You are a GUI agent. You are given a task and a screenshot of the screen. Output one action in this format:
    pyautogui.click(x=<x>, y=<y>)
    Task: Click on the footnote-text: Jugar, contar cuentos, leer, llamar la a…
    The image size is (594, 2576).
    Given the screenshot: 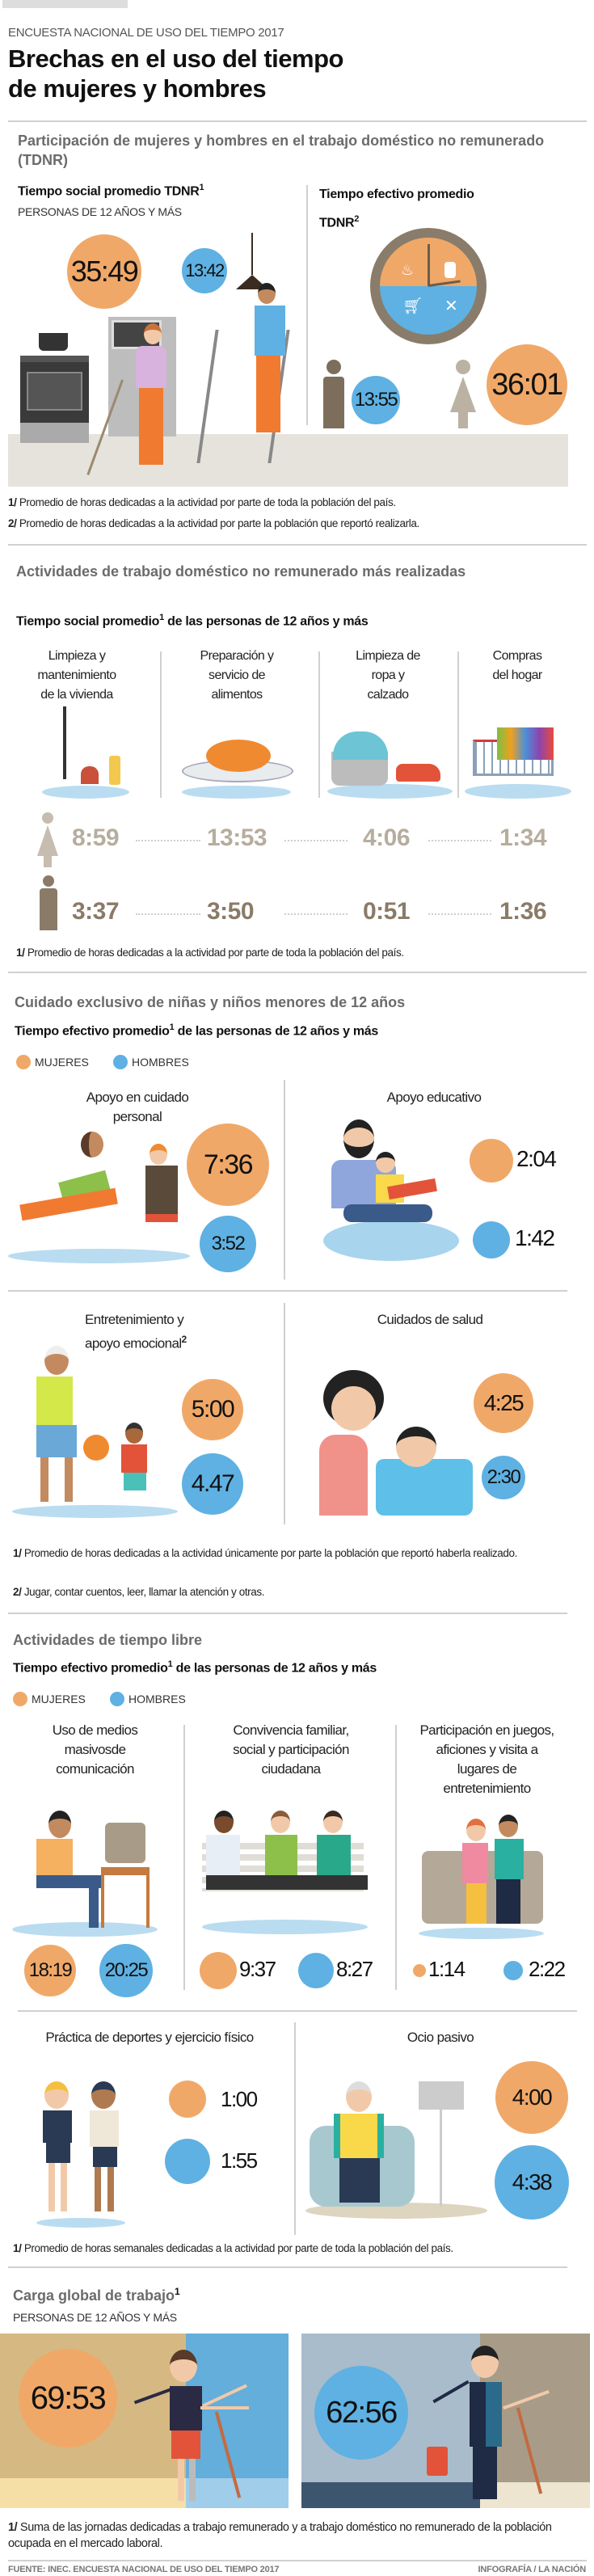 What is the action you would take?
    pyautogui.click(x=143, y=1592)
    